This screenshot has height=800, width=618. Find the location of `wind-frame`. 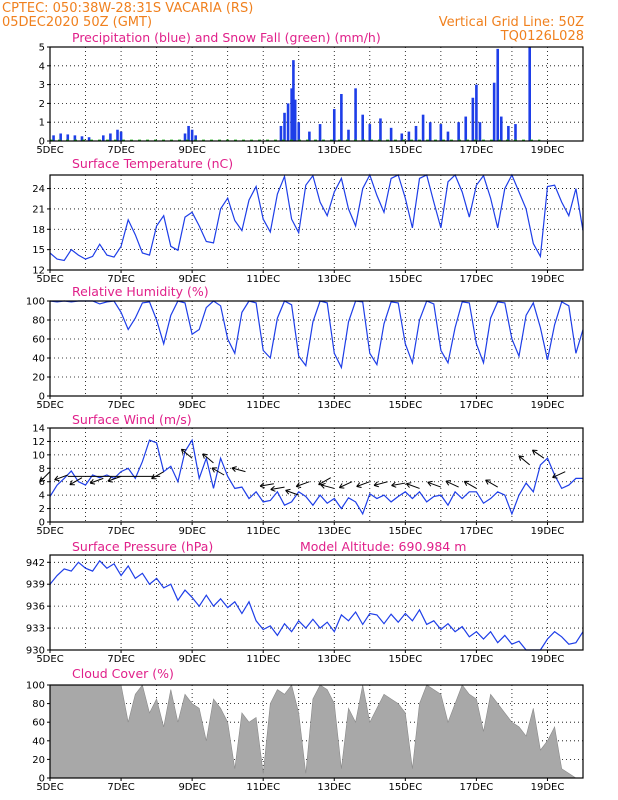

wind-frame is located at coordinates (316, 475).